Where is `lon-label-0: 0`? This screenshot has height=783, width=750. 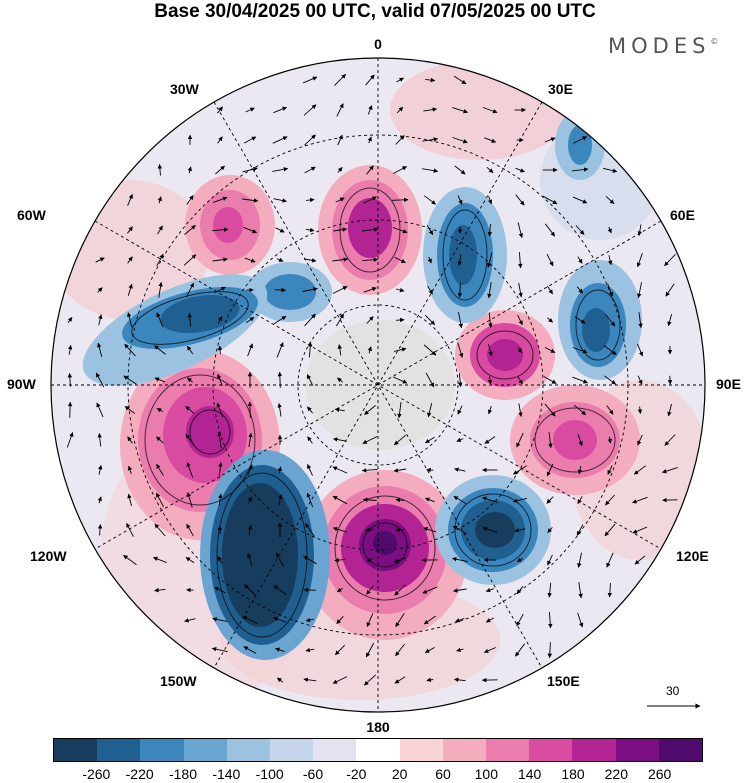 lon-label-0: 0 is located at coordinates (378, 44).